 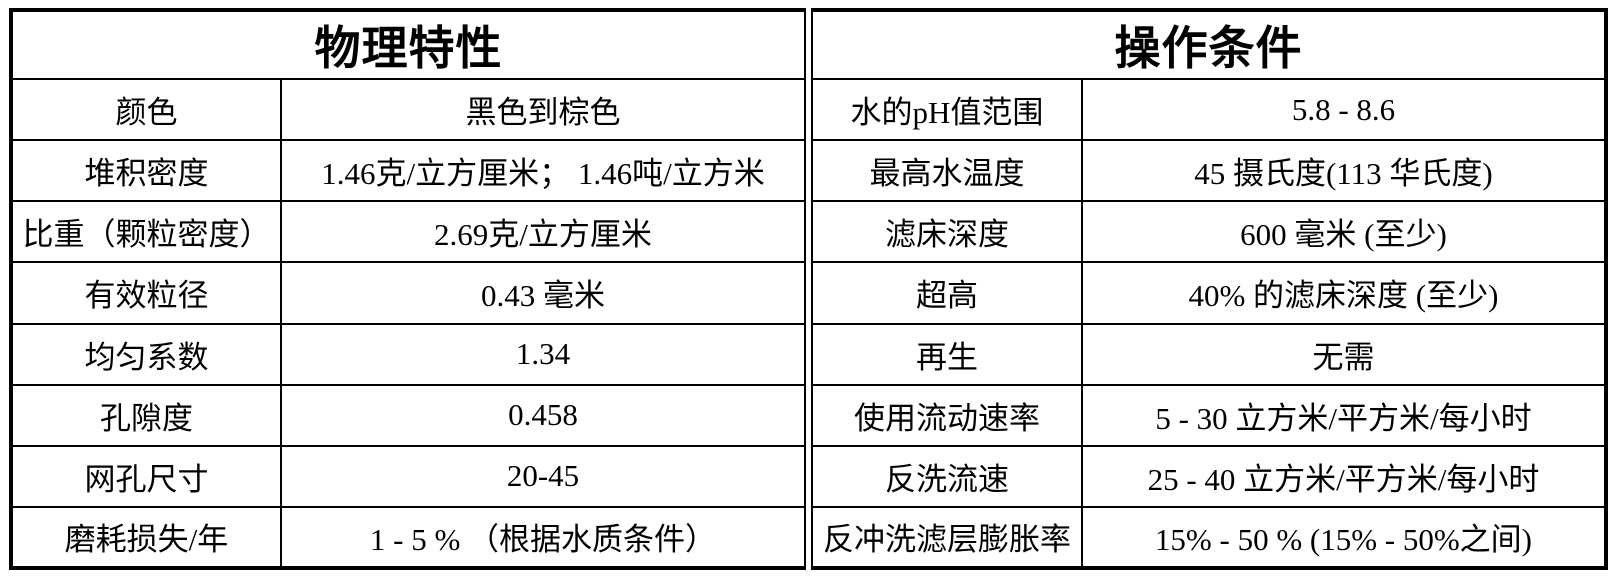 I want to click on table-row: 网孔尺寸 20-45, so click(x=408, y=476).